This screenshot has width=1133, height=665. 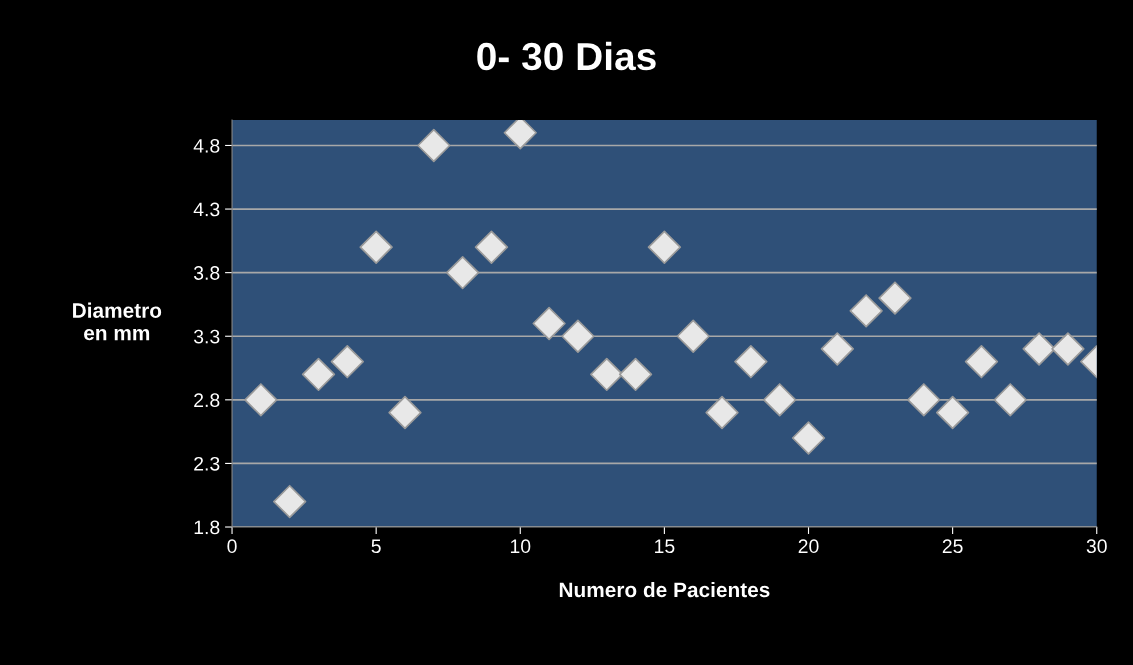 I want to click on y-tick-label: 4.3, so click(x=206, y=209).